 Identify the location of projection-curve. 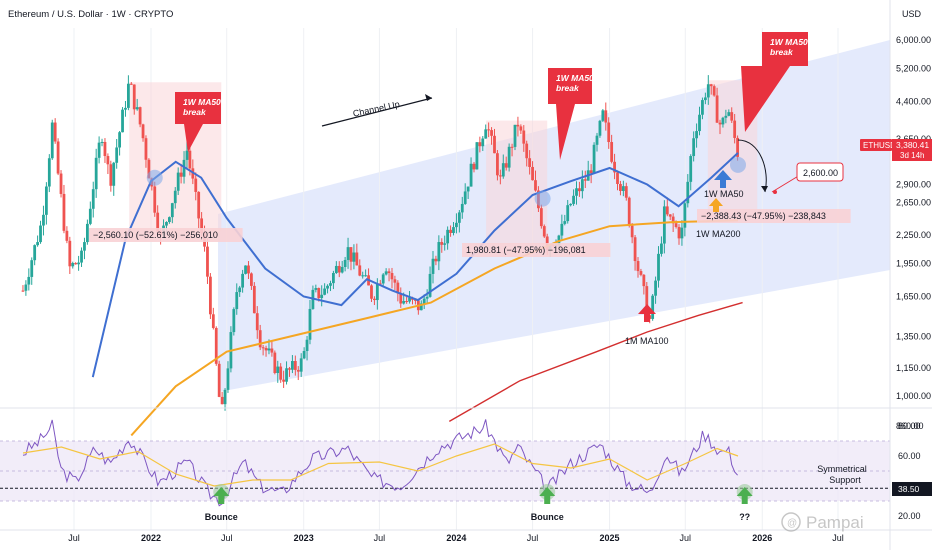
(752, 166).